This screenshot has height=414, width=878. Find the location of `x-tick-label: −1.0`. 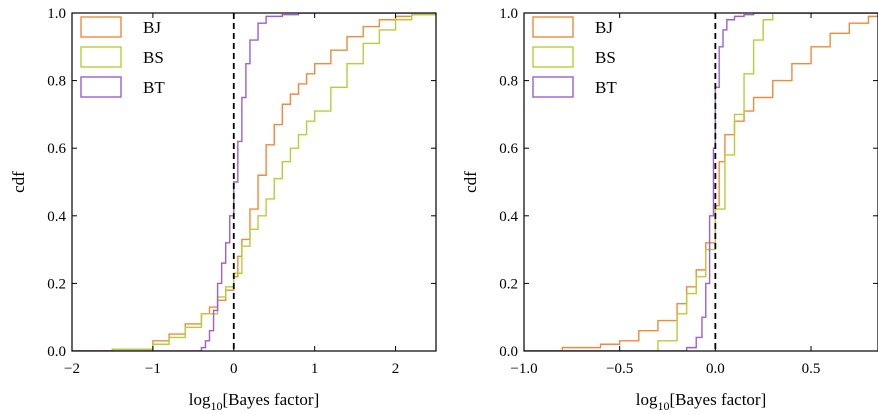

x-tick-label: −1.0 is located at coordinates (523, 369).